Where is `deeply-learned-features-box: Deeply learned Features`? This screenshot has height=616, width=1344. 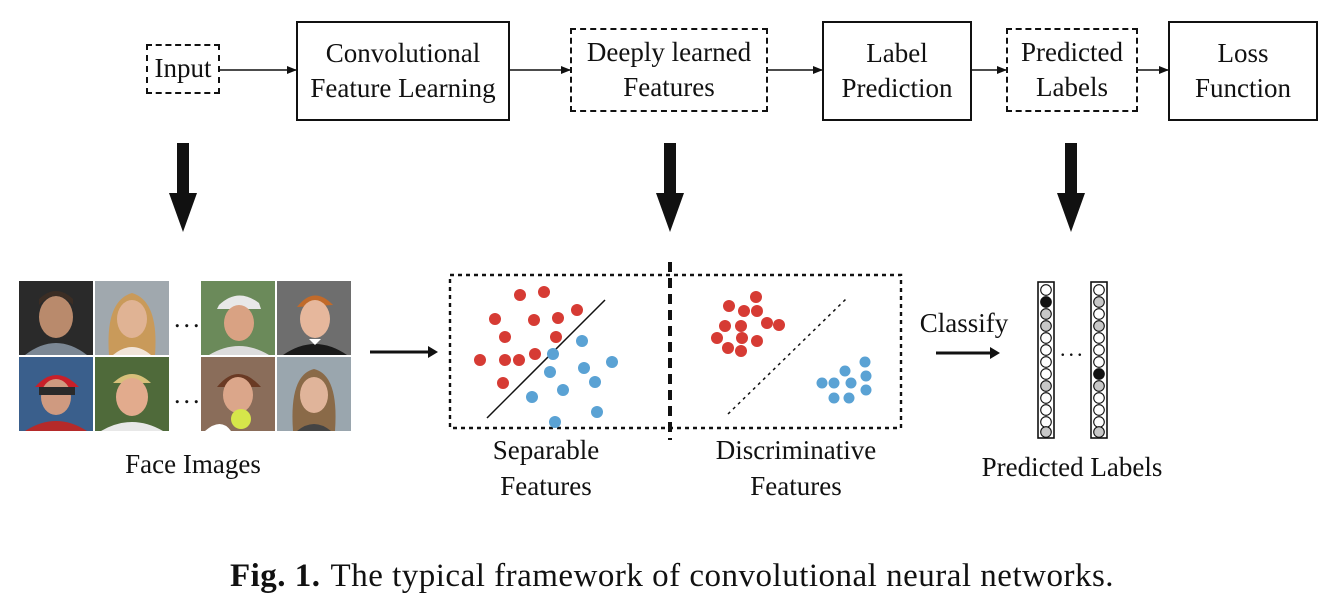 deeply-learned-features-box: Deeply learned Features is located at coordinates (669, 70).